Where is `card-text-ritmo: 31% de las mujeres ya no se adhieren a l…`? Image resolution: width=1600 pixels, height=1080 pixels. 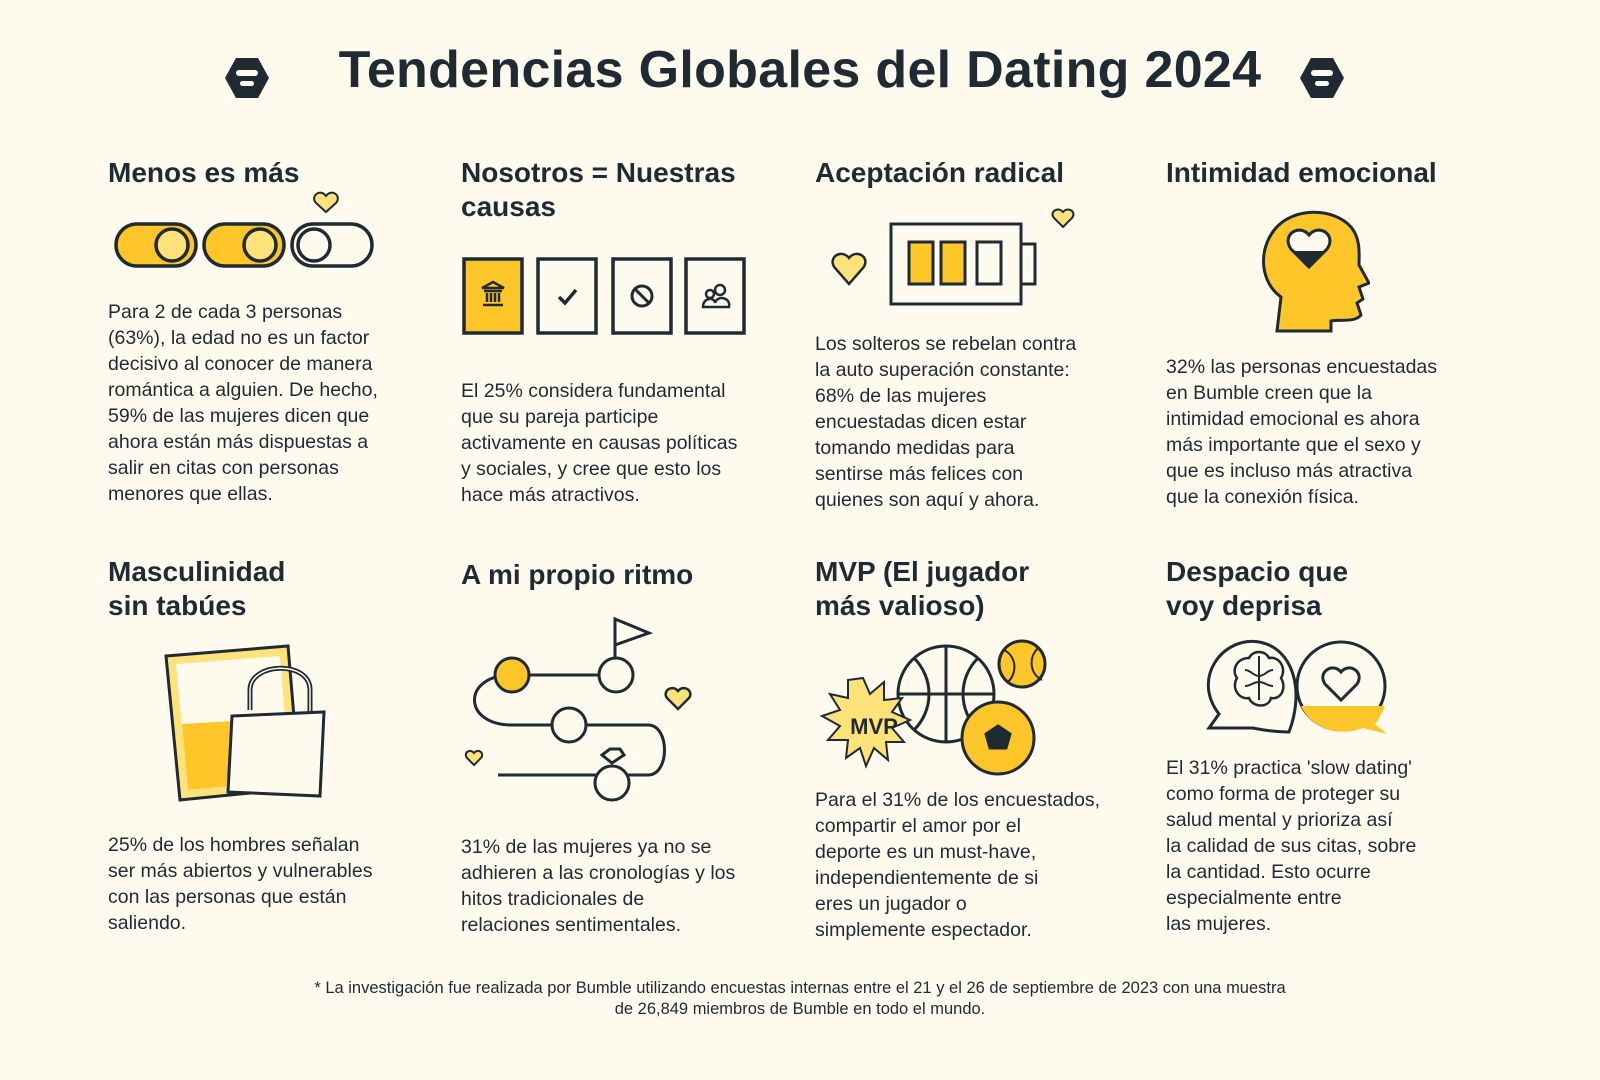 card-text-ritmo: 31% de las mujeres ya no se adhieren a l… is located at coordinates (598, 886).